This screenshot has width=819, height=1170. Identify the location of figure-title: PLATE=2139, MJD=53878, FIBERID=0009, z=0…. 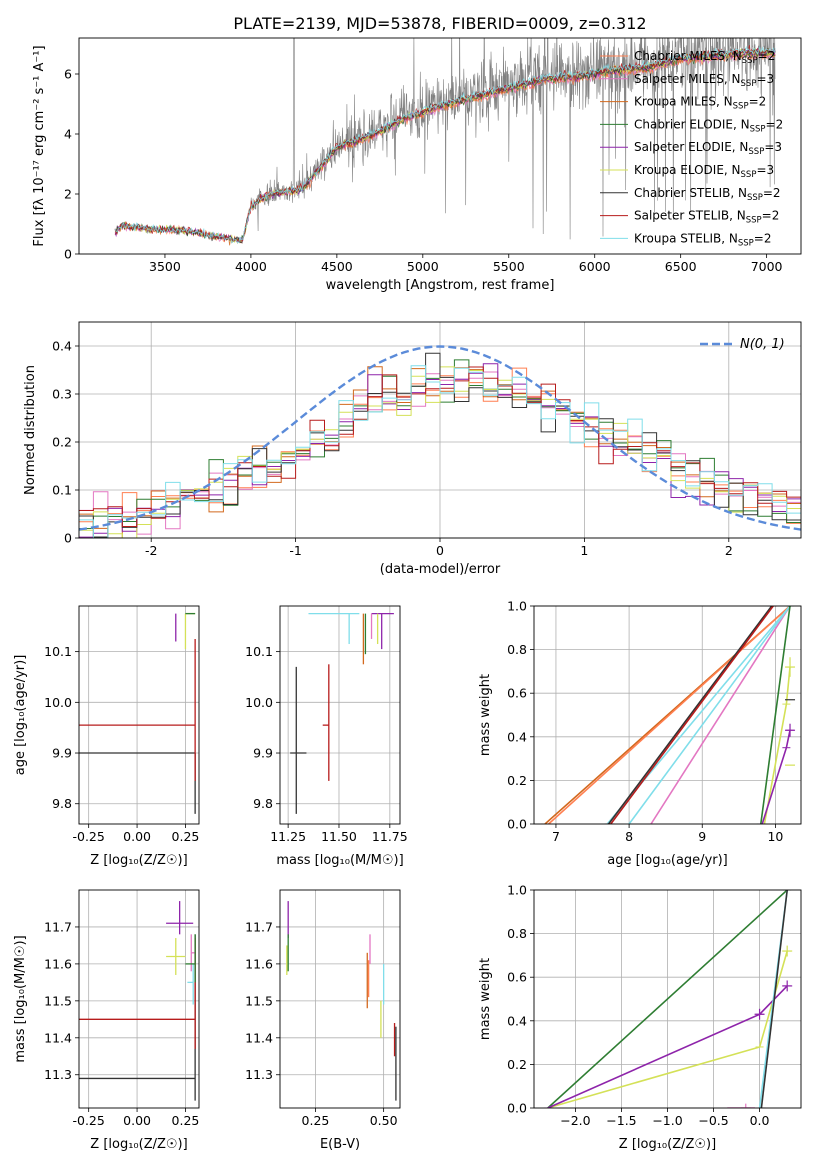
(439, 23).